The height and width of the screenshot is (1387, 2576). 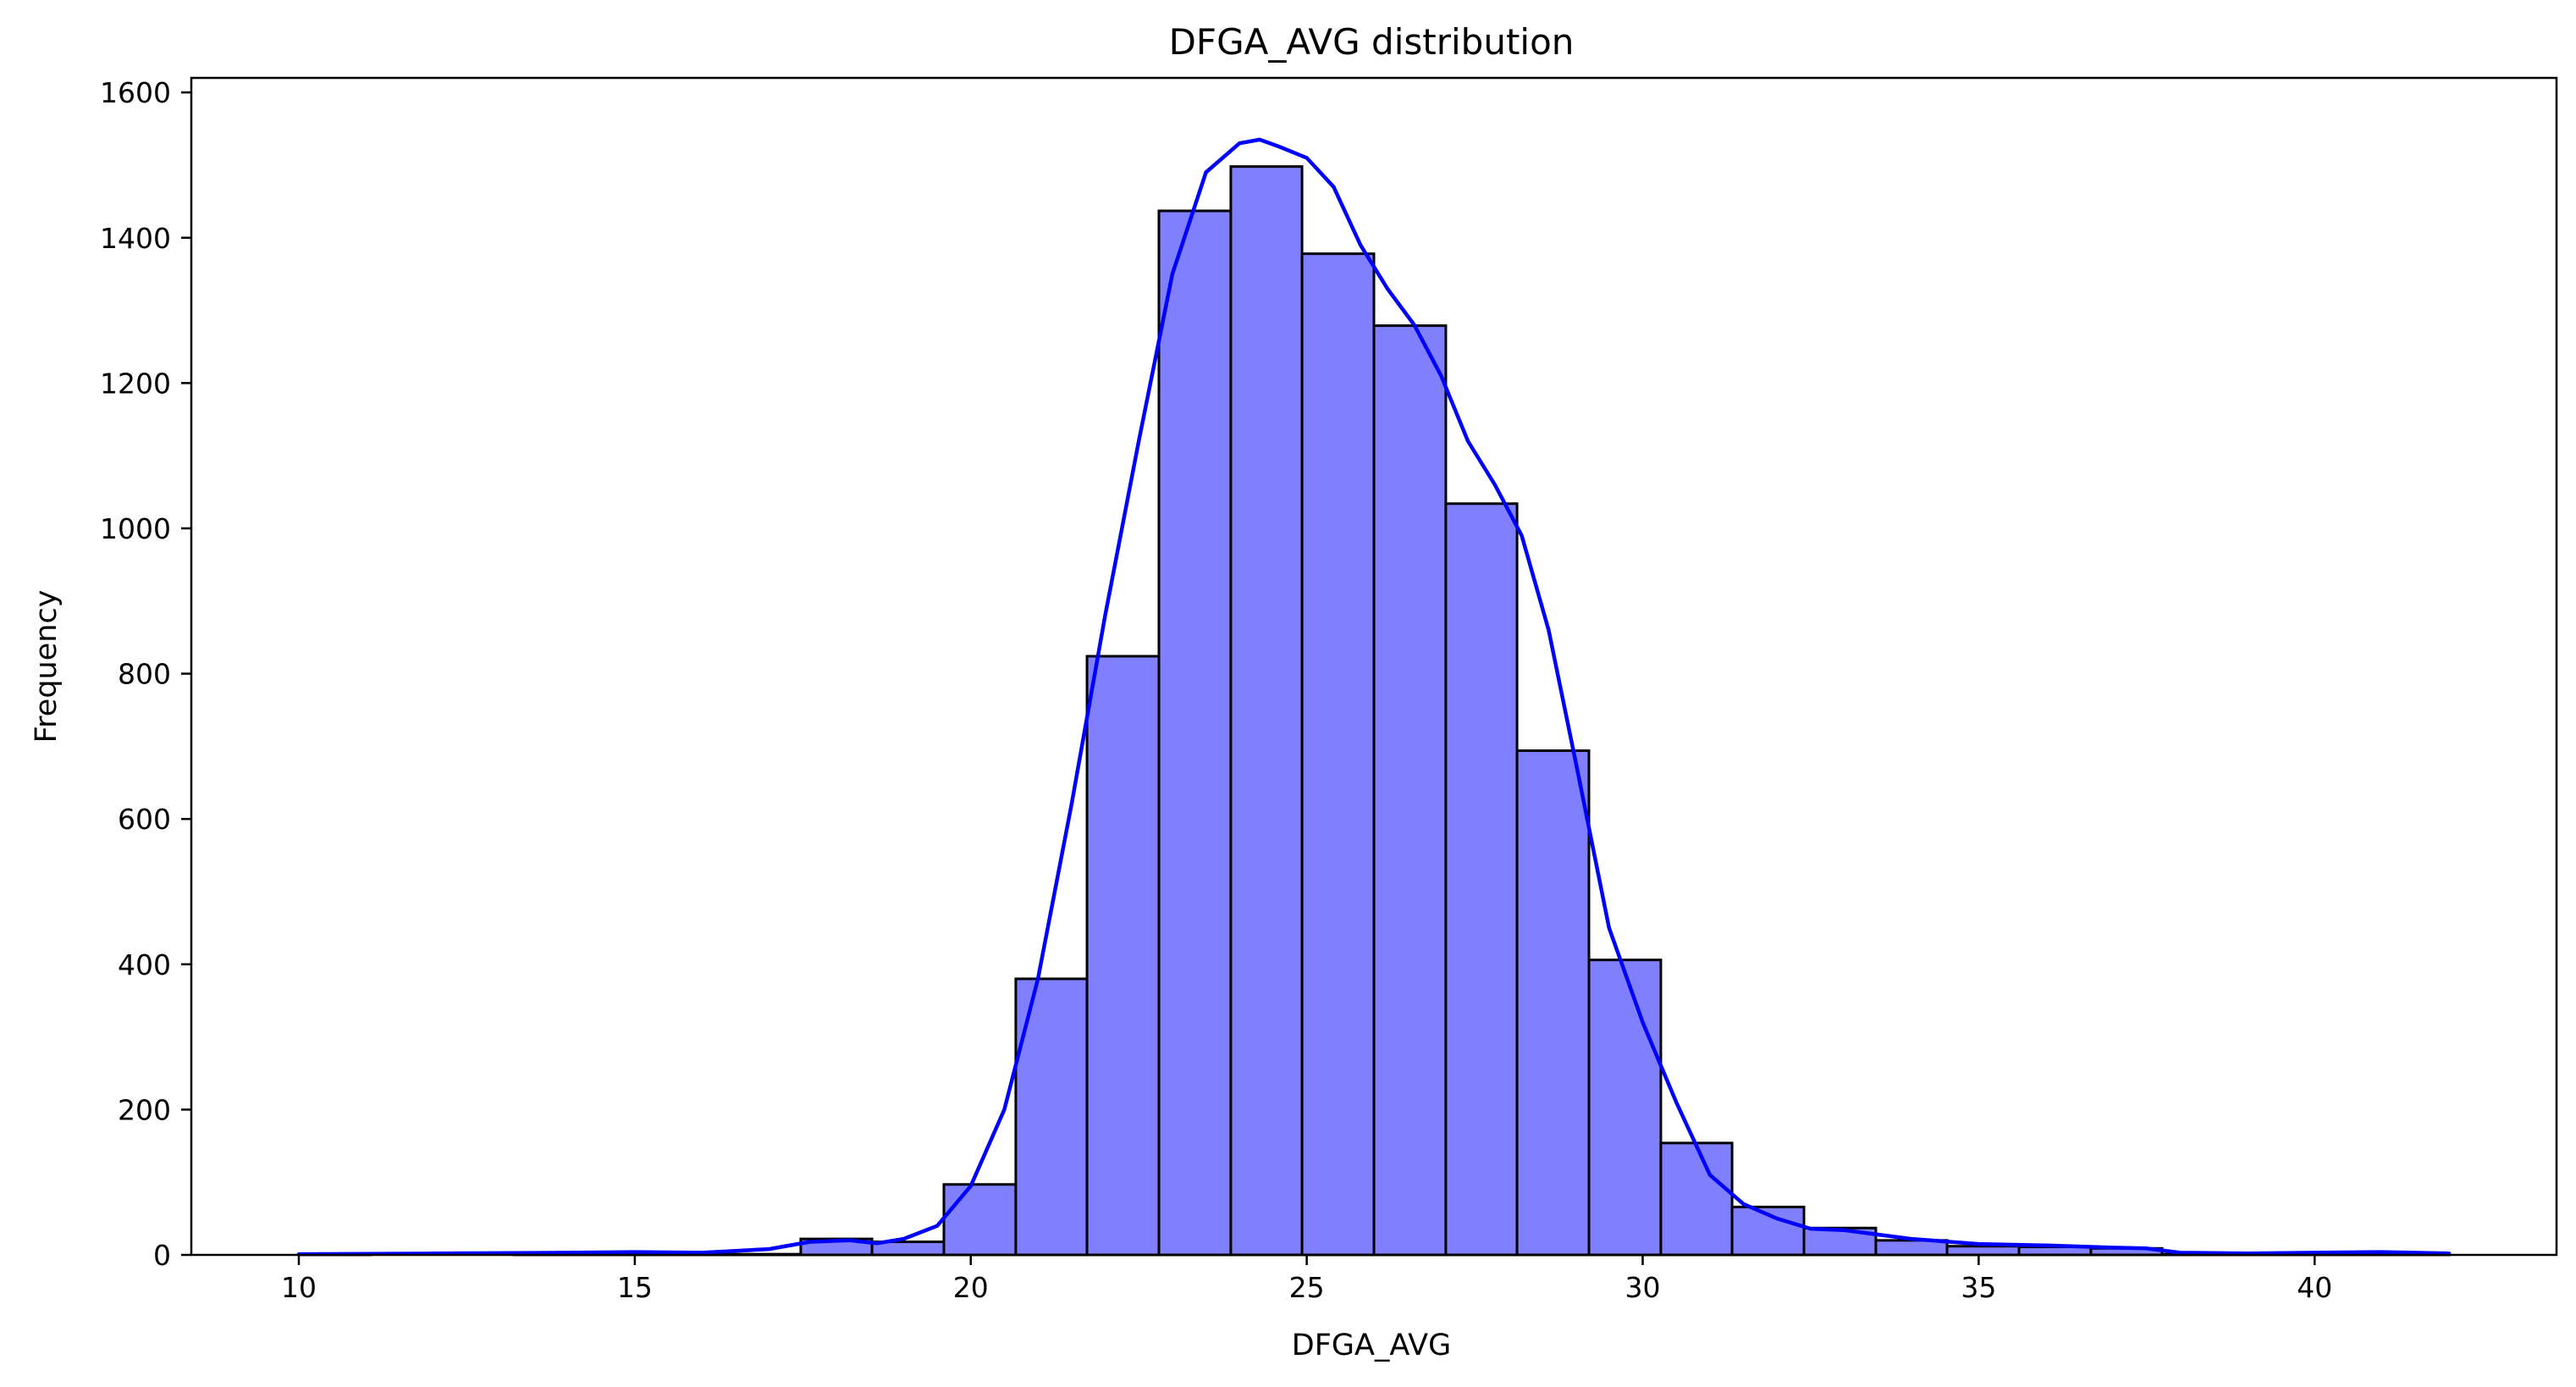 What do you see at coordinates (971, 1287) in the screenshot?
I see `x-tick-label: 20` at bounding box center [971, 1287].